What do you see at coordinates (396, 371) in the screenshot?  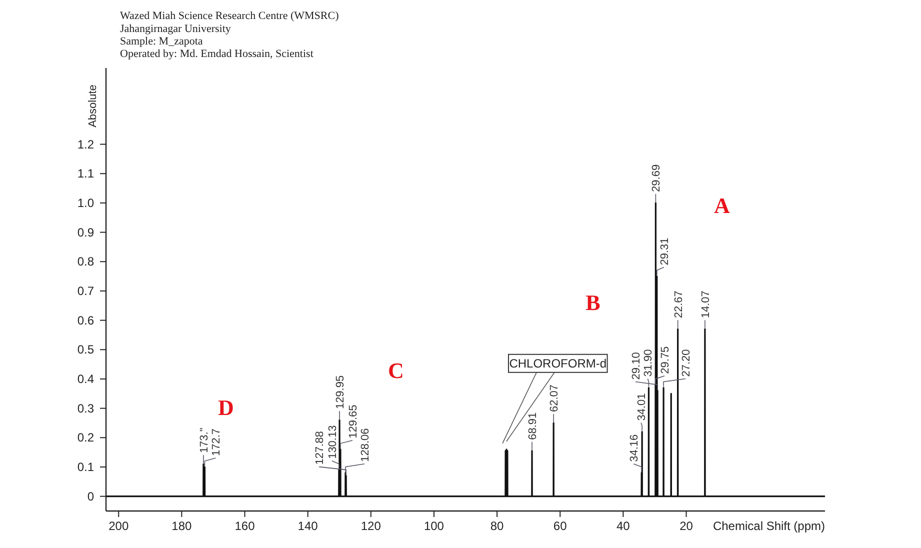 I see `annotation: C` at bounding box center [396, 371].